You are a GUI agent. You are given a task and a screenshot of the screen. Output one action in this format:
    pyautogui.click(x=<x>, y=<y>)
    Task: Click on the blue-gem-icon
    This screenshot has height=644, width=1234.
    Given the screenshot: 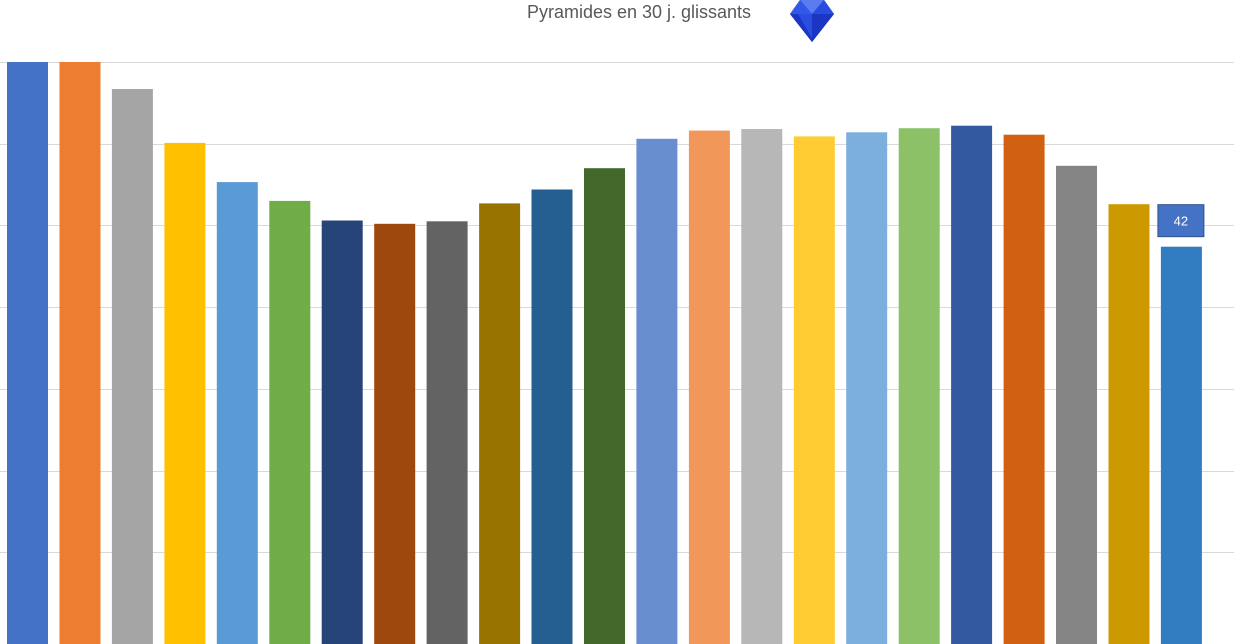 What is the action you would take?
    pyautogui.click(x=812, y=21)
    